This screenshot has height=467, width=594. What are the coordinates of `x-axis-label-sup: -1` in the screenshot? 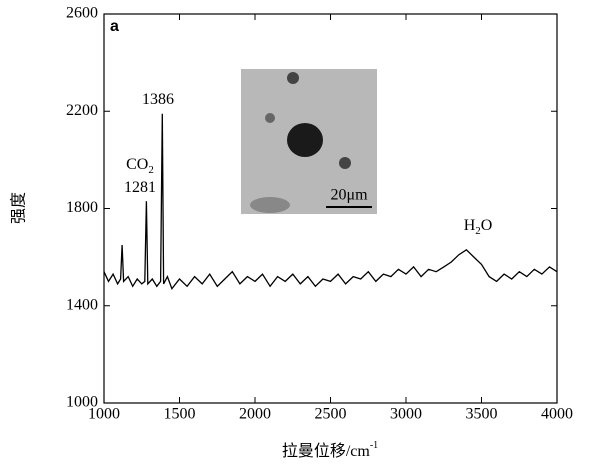 It's located at (374, 445).